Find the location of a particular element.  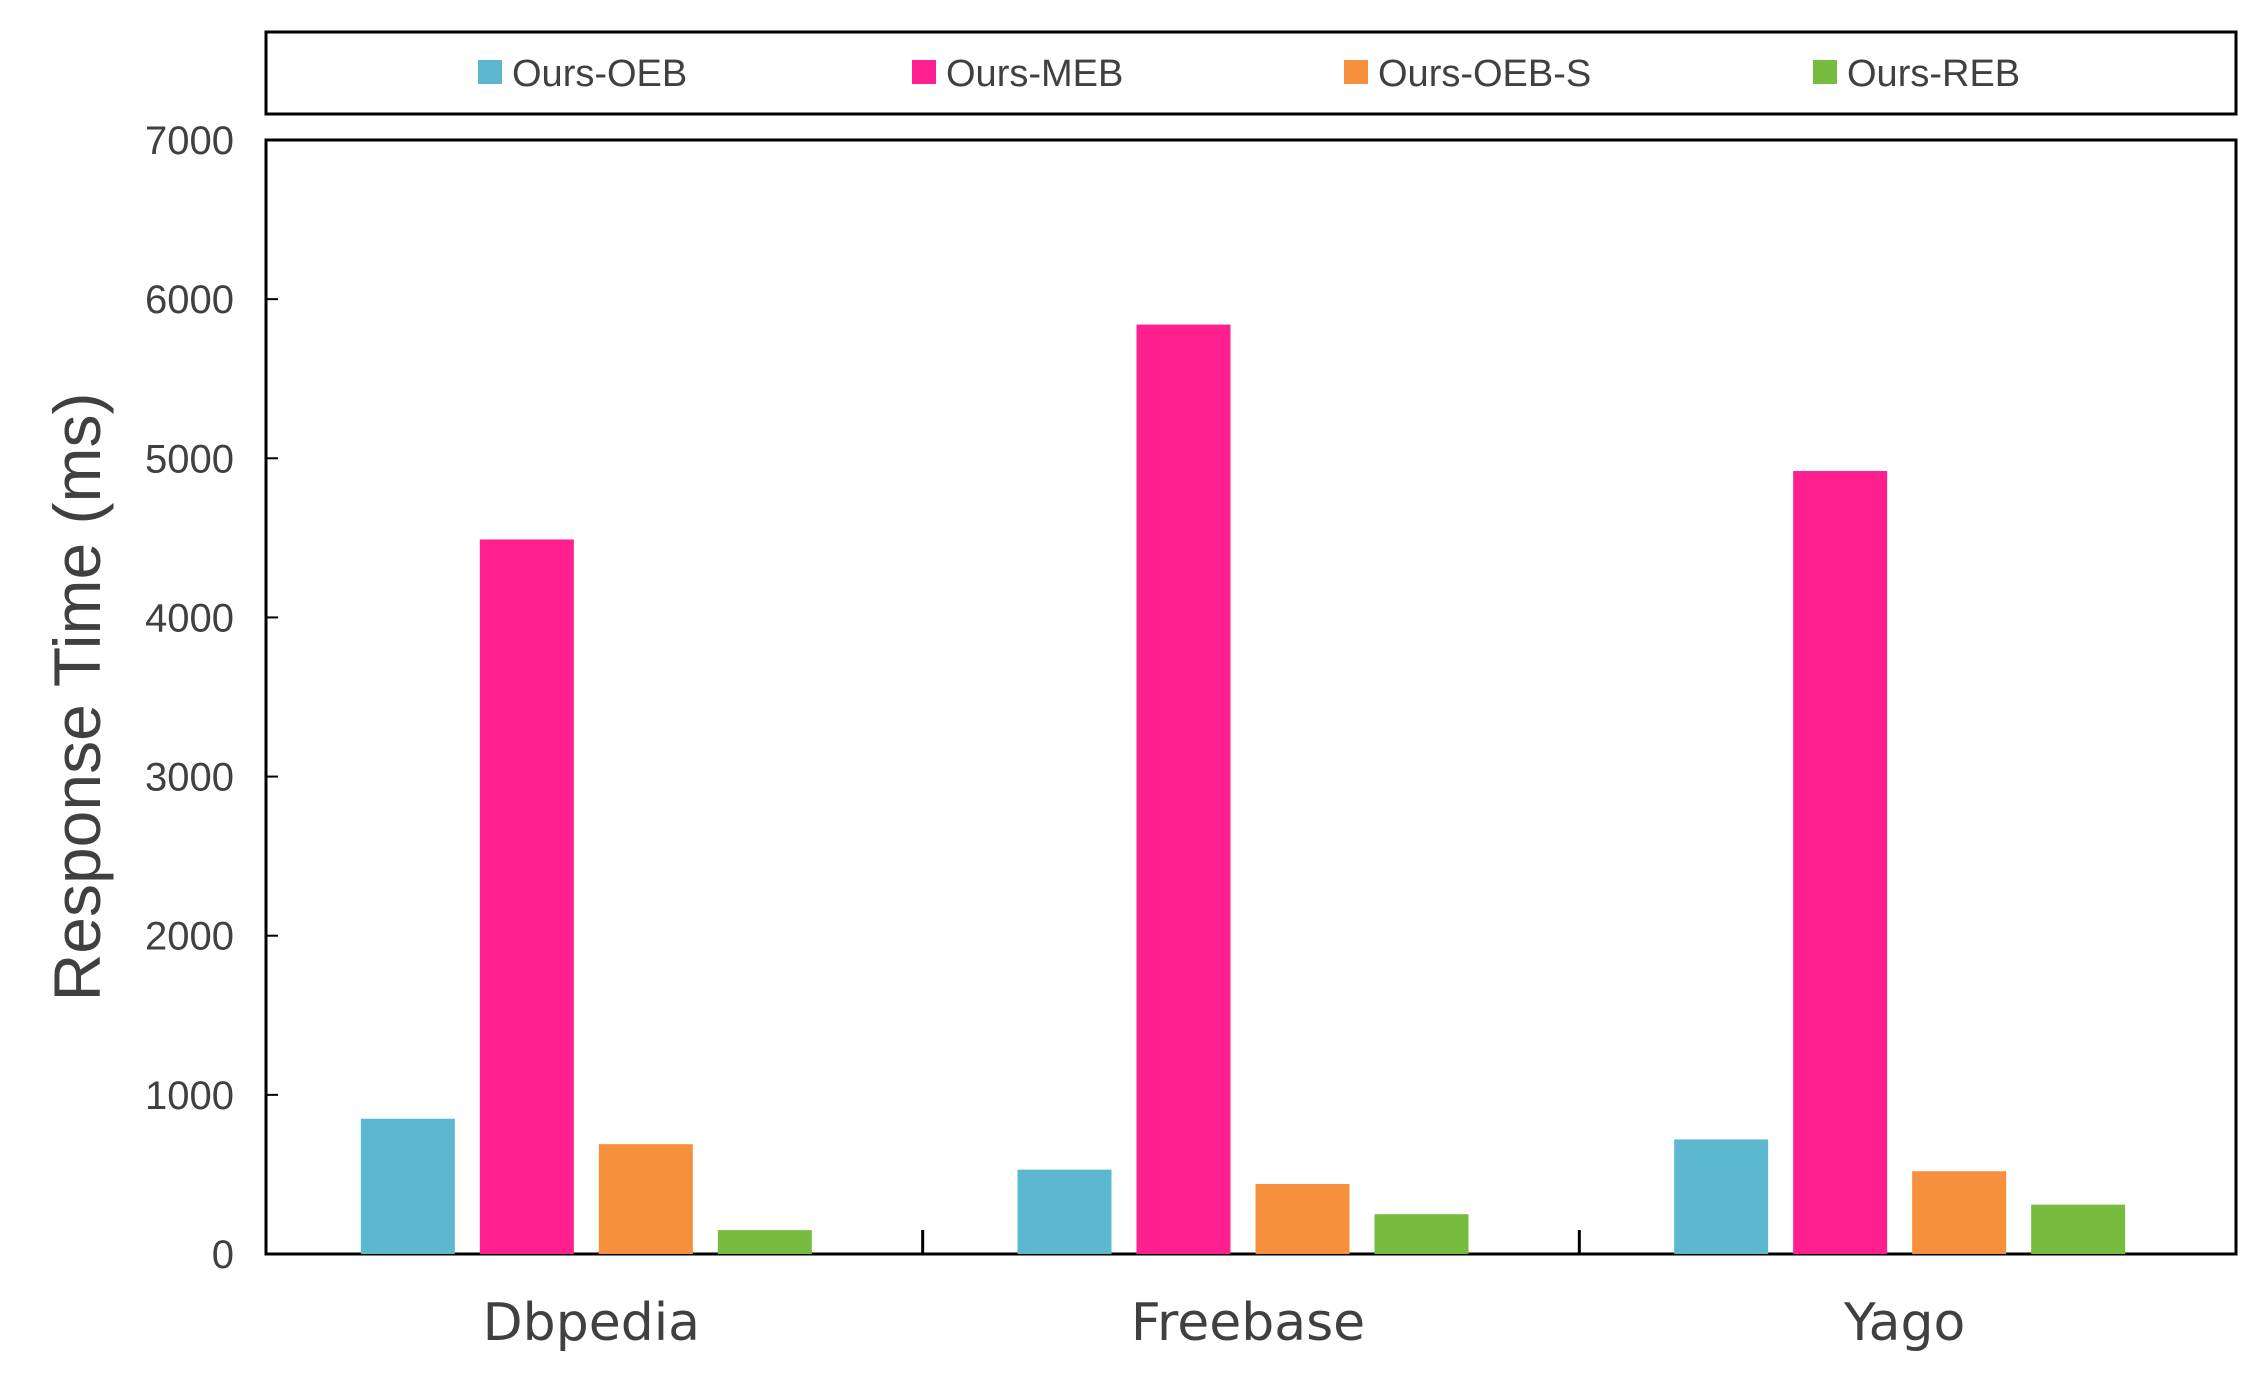

x-category-label: Dbpedia is located at coordinates (591, 1323).